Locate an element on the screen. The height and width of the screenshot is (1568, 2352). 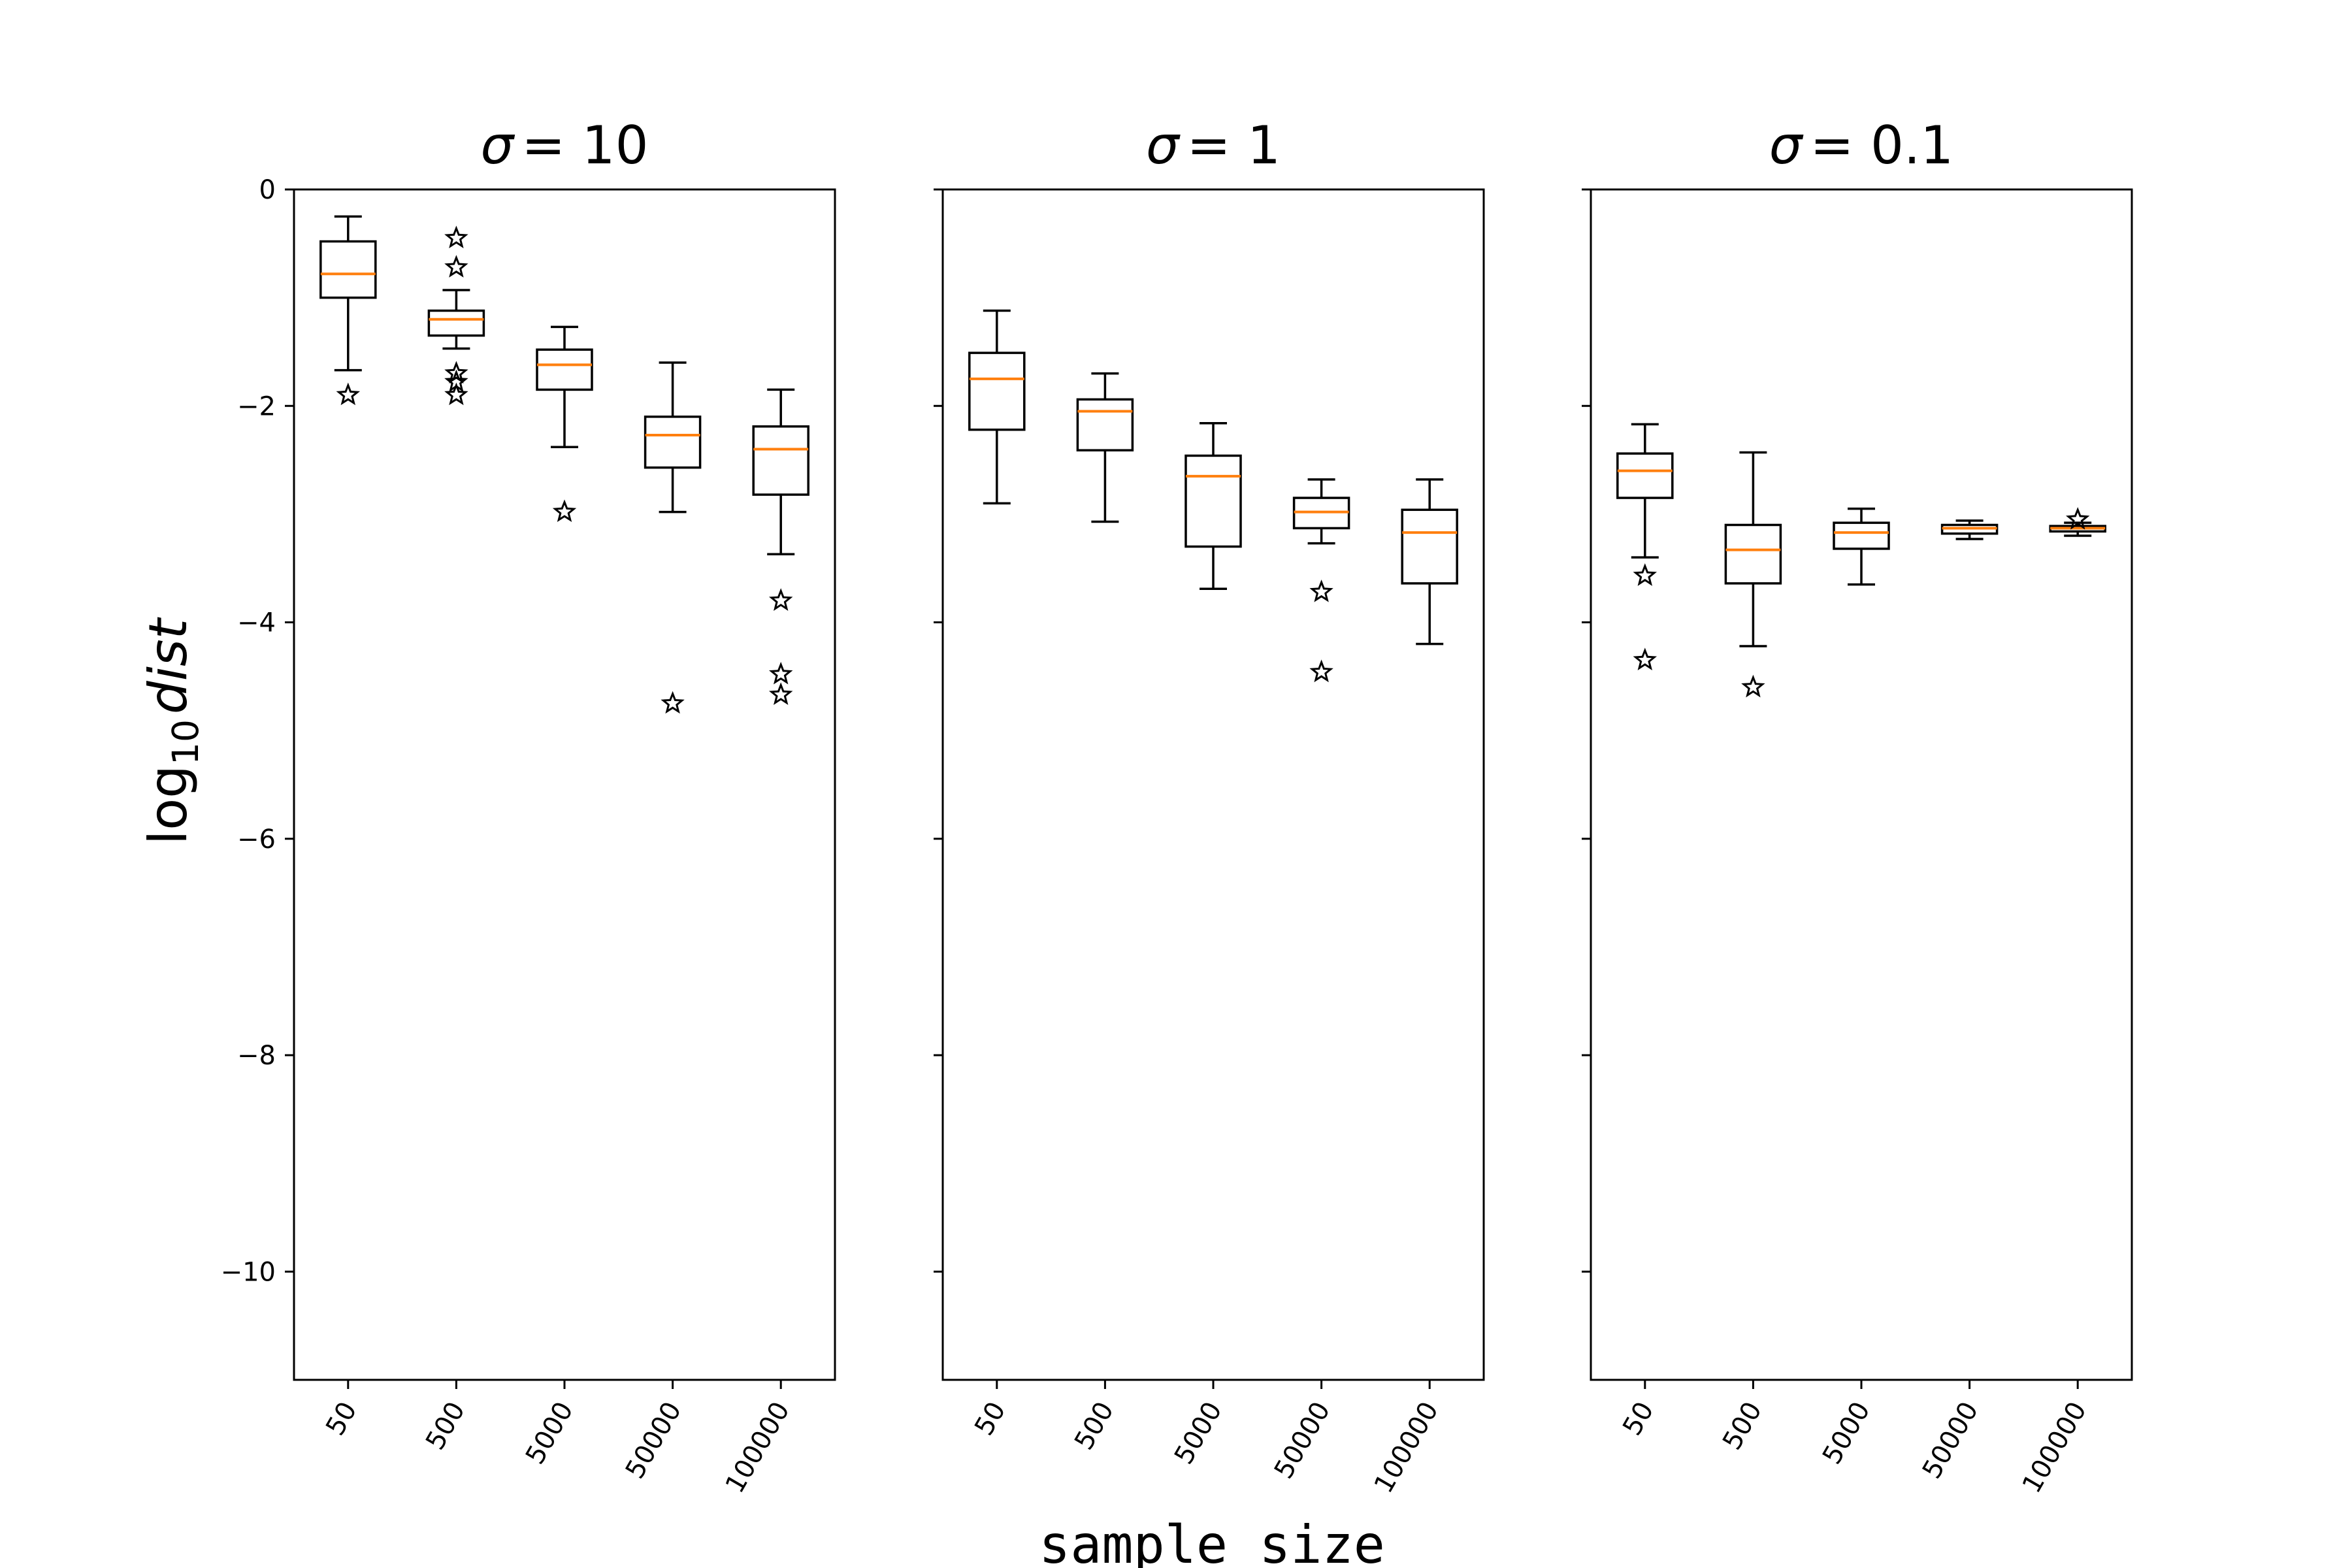
panel-title: σ = 1 is located at coordinates (1213, 145).